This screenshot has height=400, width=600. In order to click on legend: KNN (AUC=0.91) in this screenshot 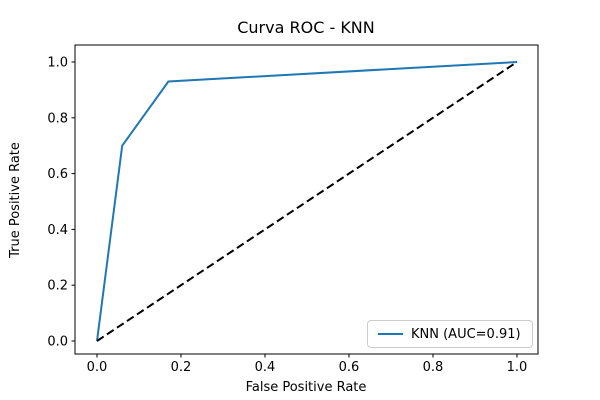, I will do `click(450, 334)`.